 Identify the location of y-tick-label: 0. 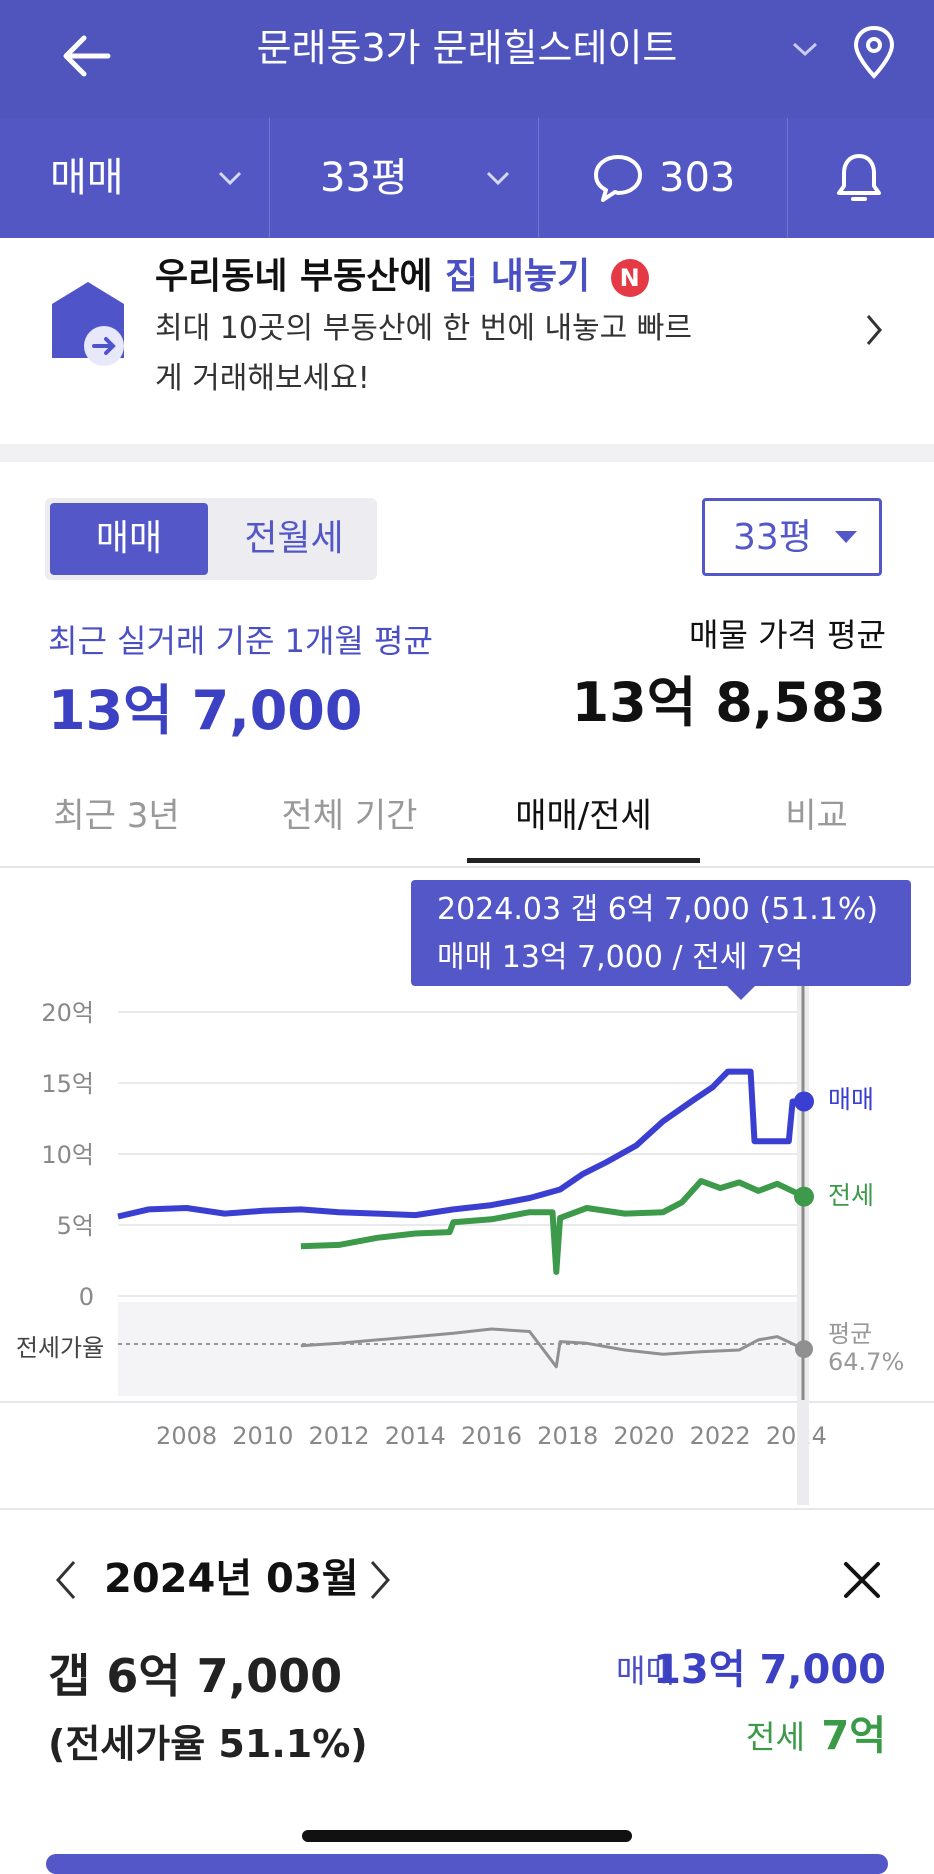
(86, 1297).